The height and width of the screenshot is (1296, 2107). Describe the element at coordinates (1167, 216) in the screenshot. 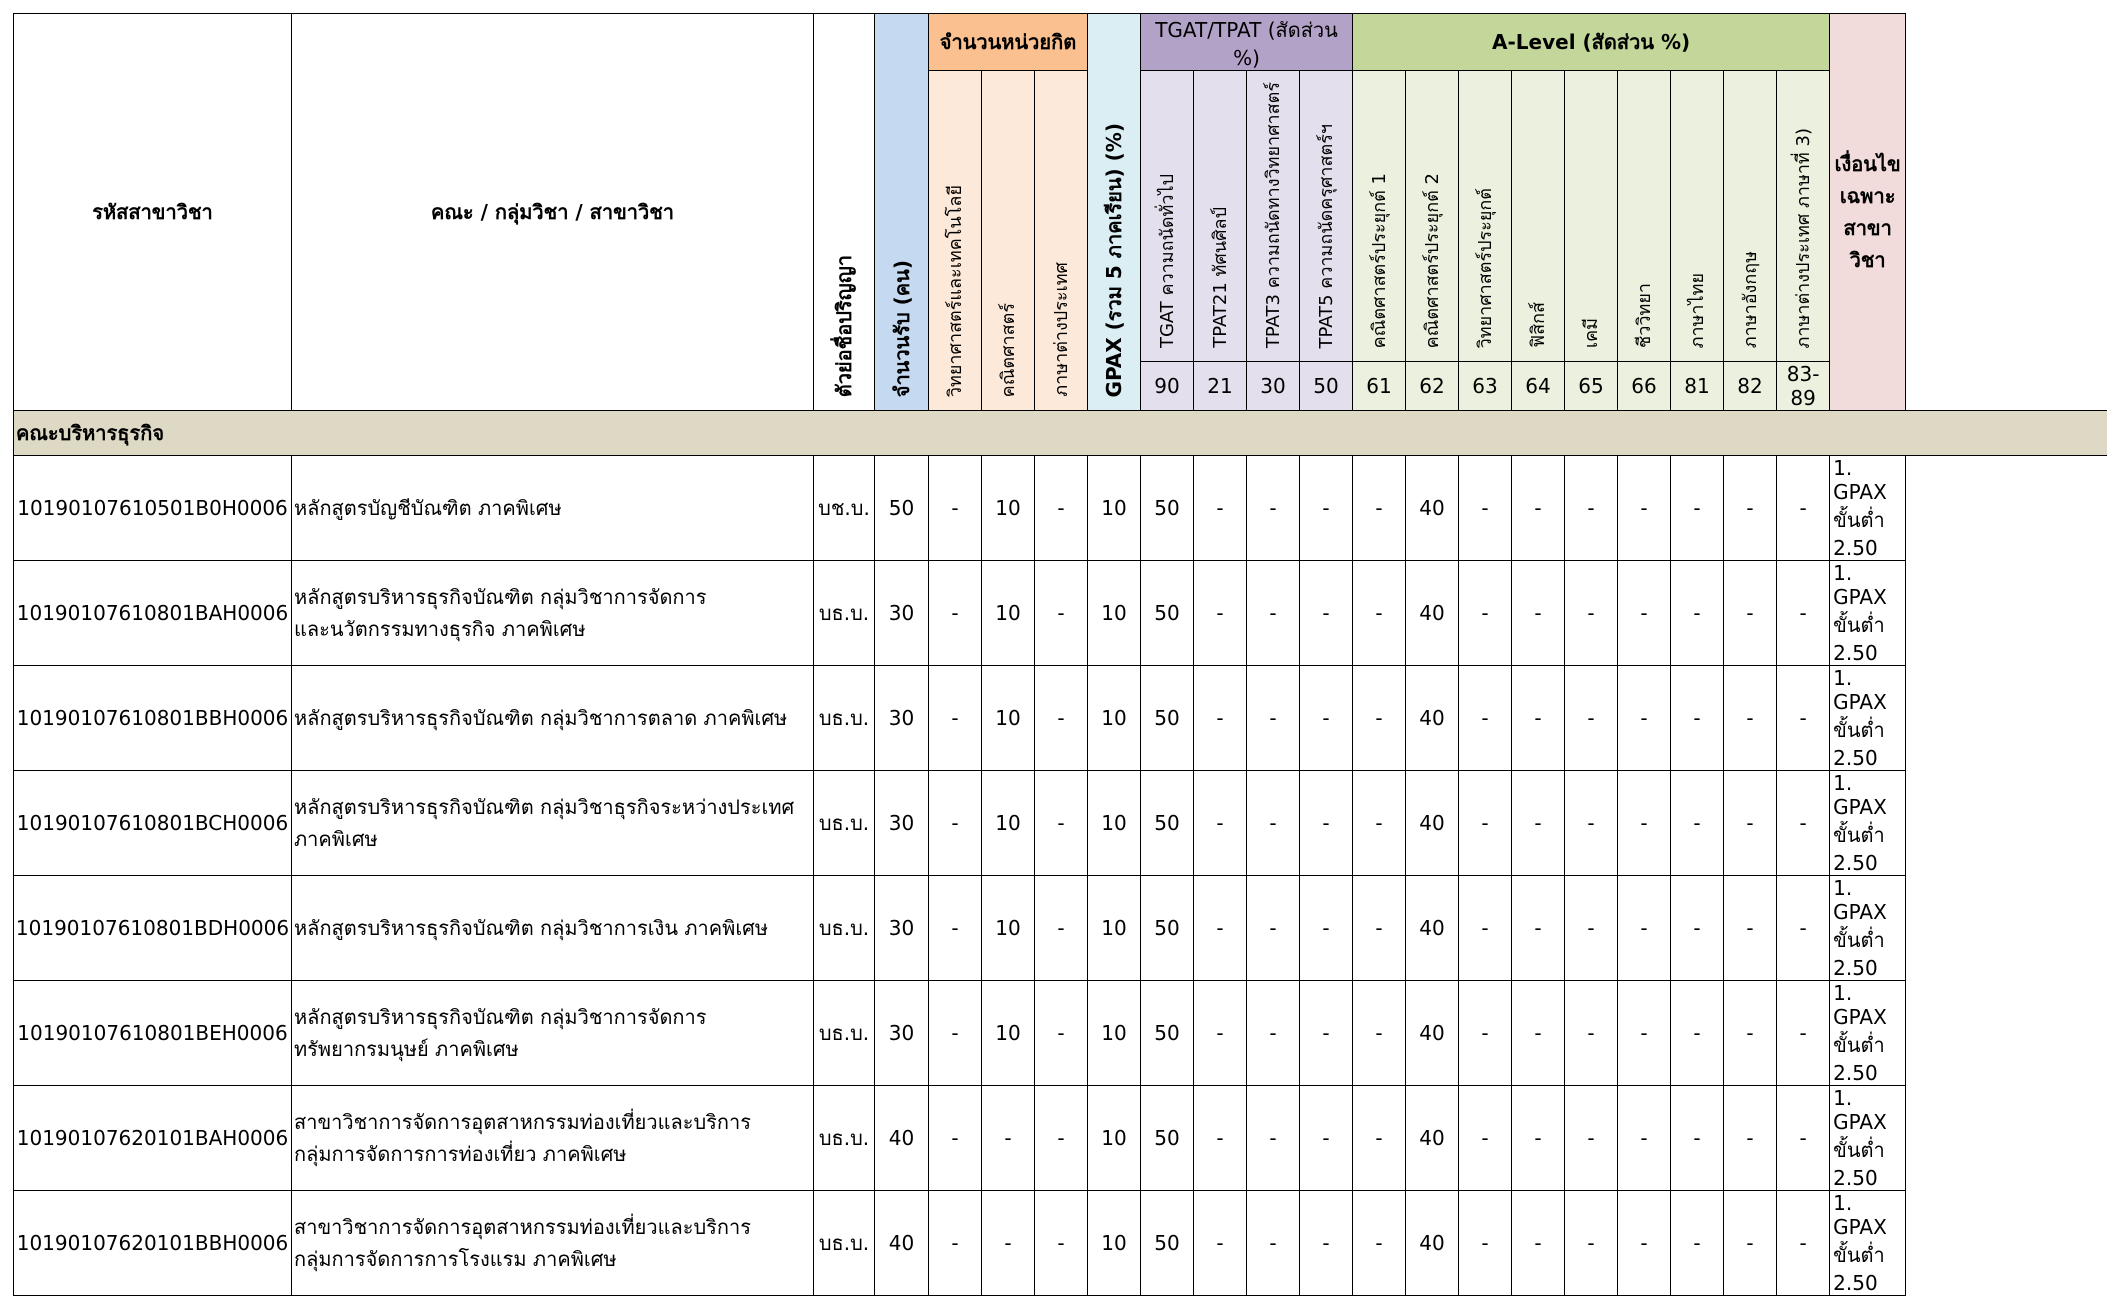

I see `tgat-col-header: TGAT ความถนัดทั่วไป` at that location.